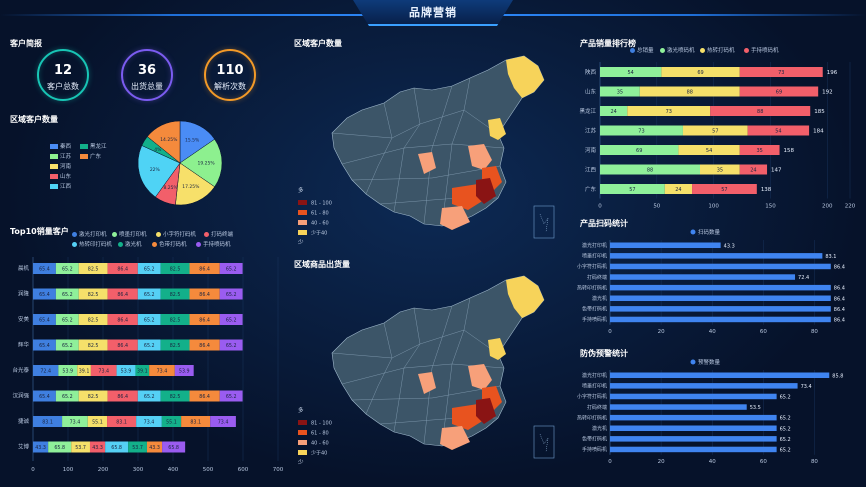 Image resolution: width=866 pixels, height=487 pixels. Describe the element at coordinates (158, 150) in the screenshot. I see `pie-label: 4%` at that location.